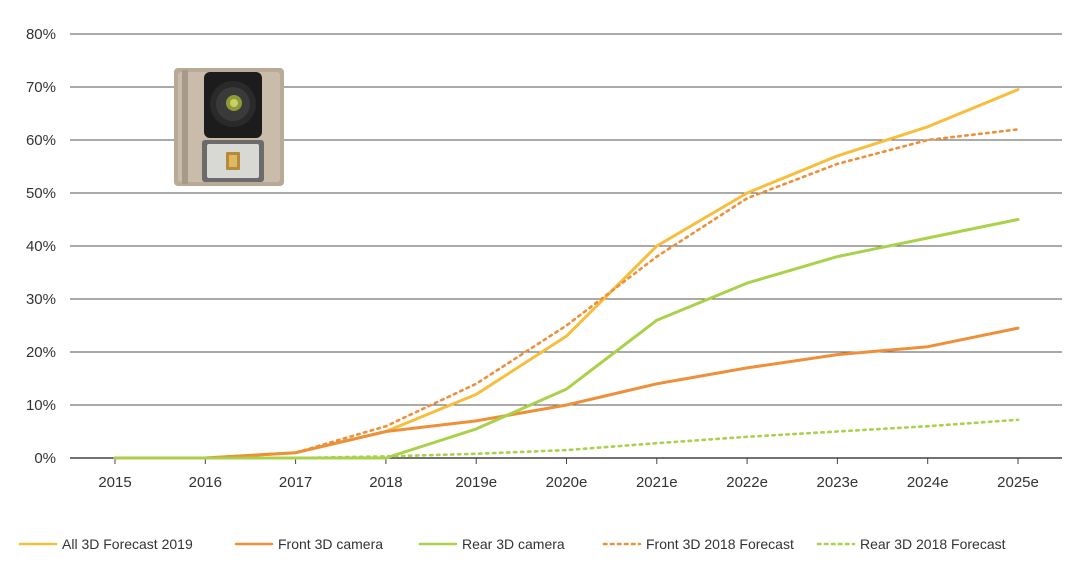  What do you see at coordinates (41, 352) in the screenshot?
I see `y-tick-label: 20%` at bounding box center [41, 352].